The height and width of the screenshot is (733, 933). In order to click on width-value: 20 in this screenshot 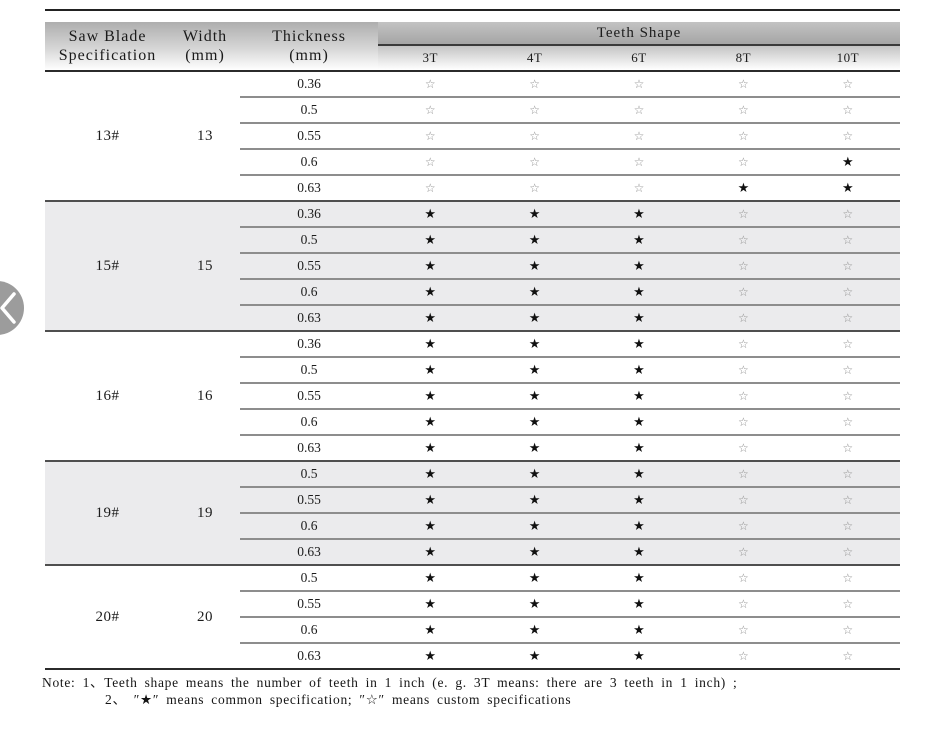, I will do `click(205, 616)`.